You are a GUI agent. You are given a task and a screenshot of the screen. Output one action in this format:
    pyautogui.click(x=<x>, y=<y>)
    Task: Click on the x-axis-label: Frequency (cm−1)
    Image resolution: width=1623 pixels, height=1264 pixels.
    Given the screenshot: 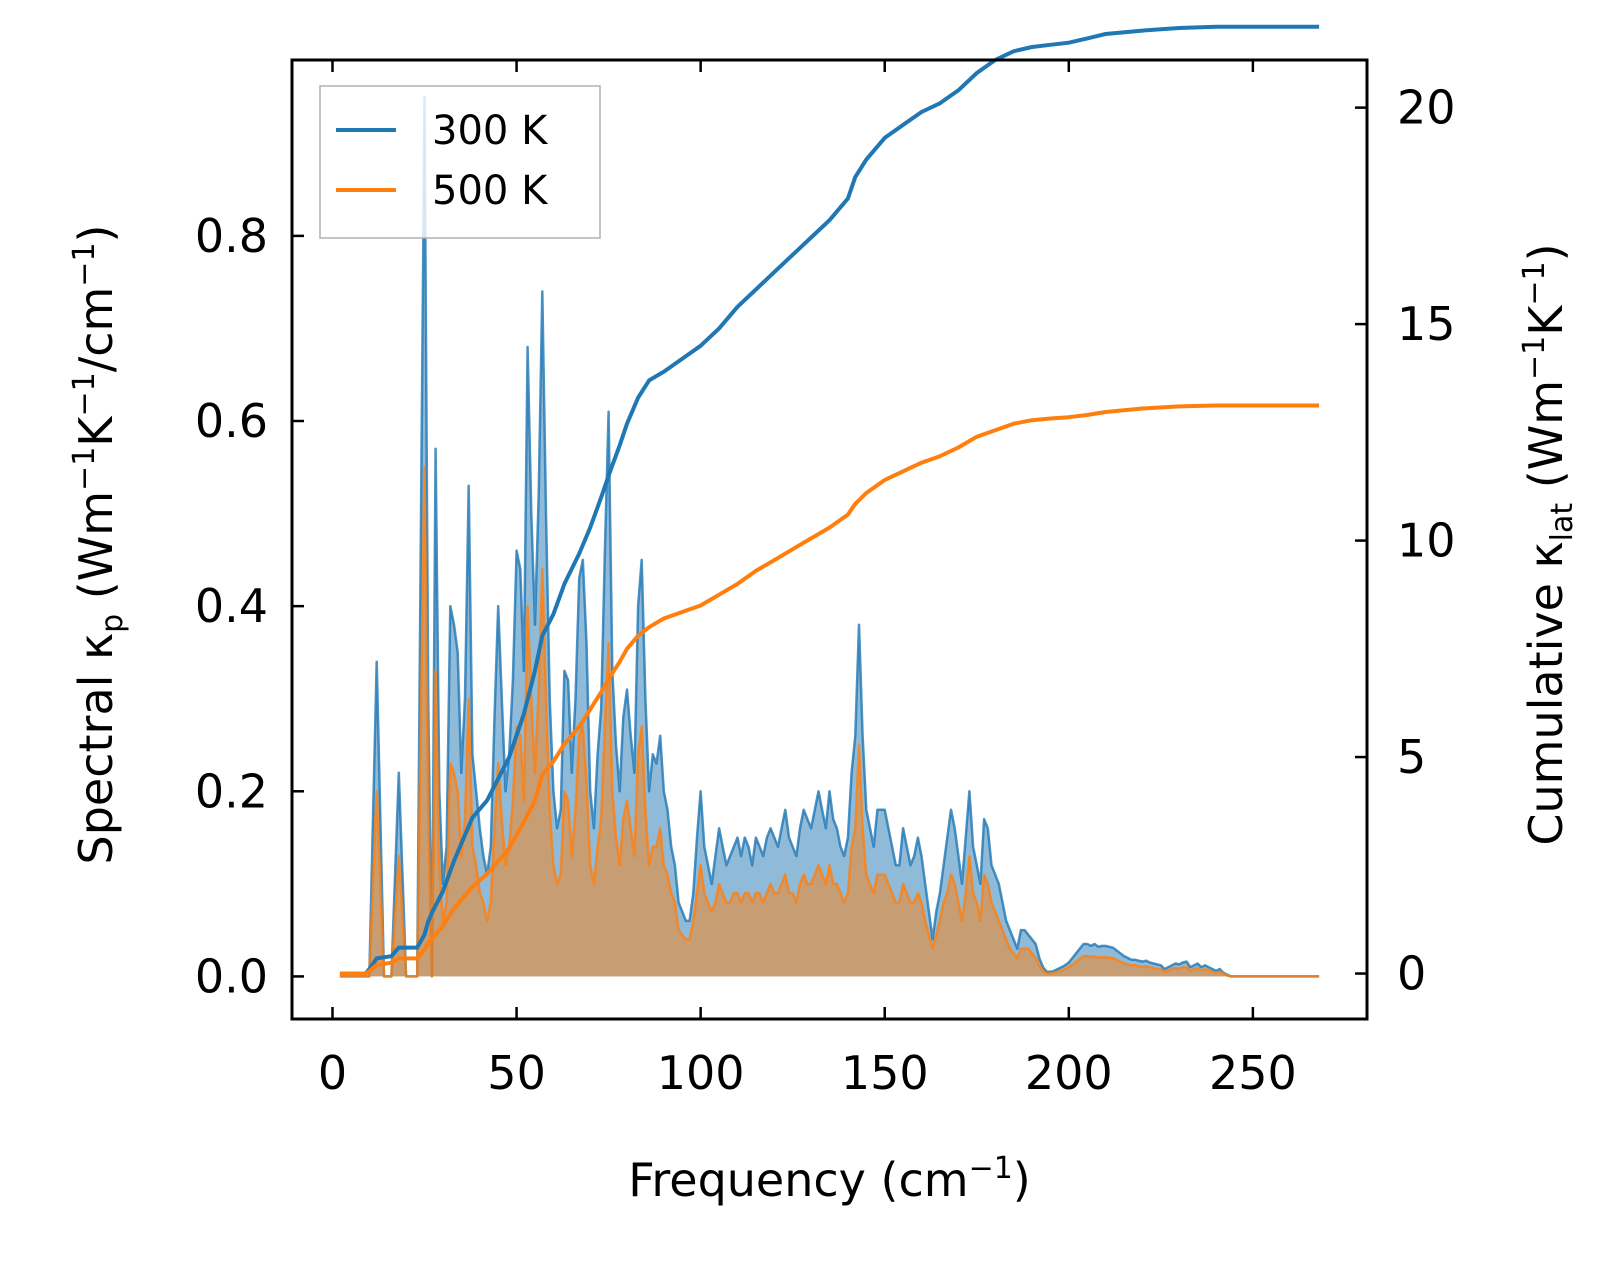 What is the action you would take?
    pyautogui.click(x=829, y=1179)
    